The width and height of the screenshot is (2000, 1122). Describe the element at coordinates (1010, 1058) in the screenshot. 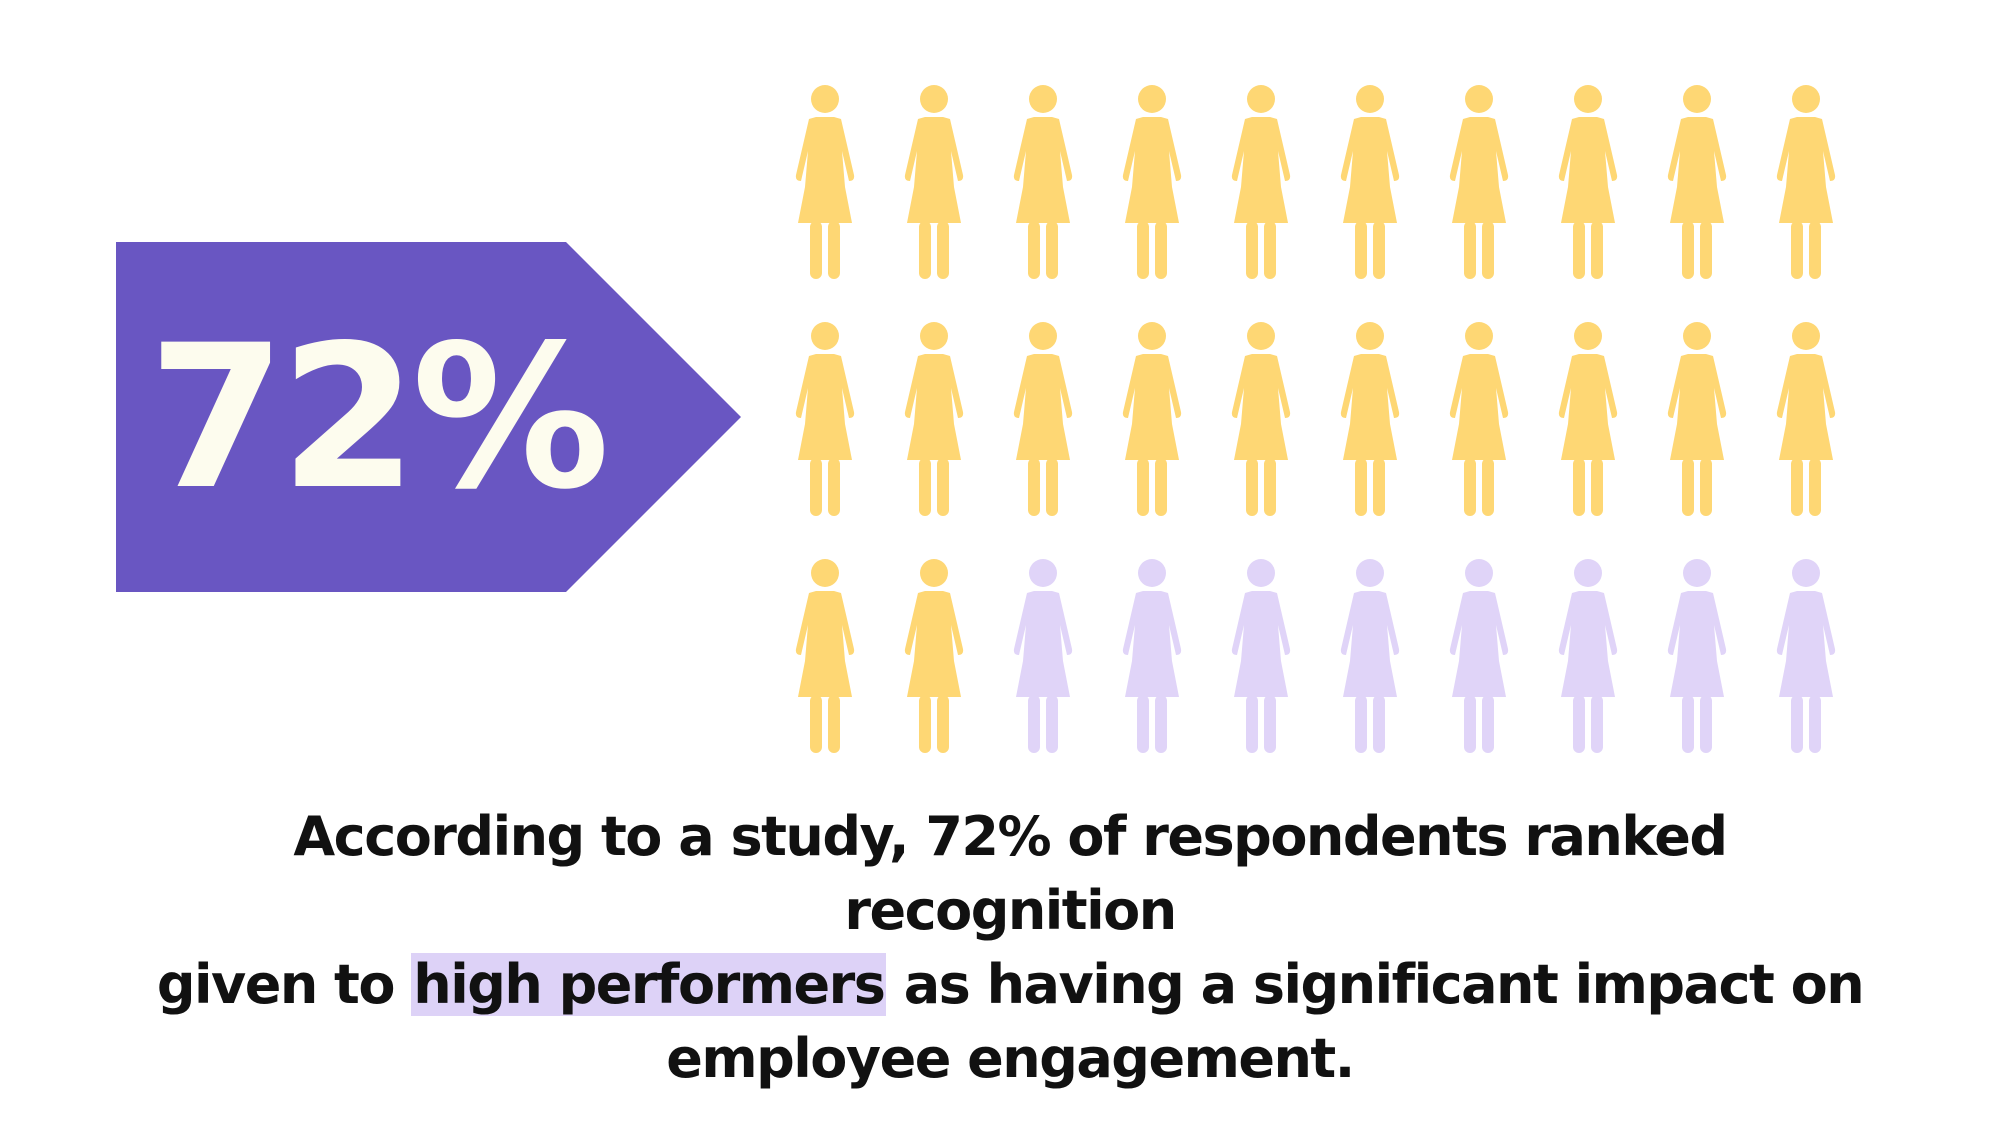

I see `caption-line-3: employee engagement.` at that location.